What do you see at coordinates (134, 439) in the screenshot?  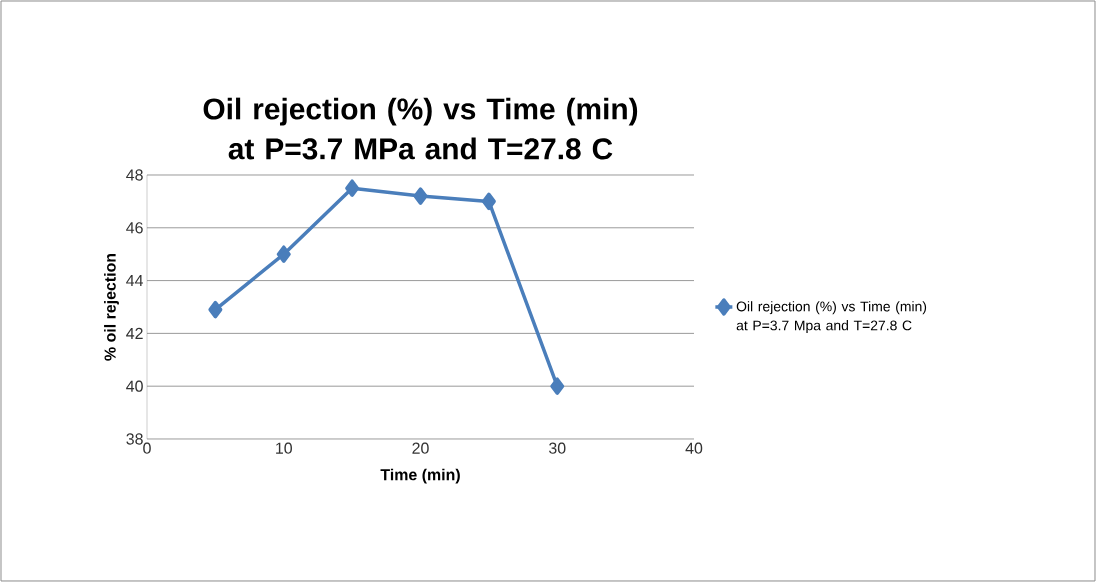 I see `y-tick-label: 38` at bounding box center [134, 439].